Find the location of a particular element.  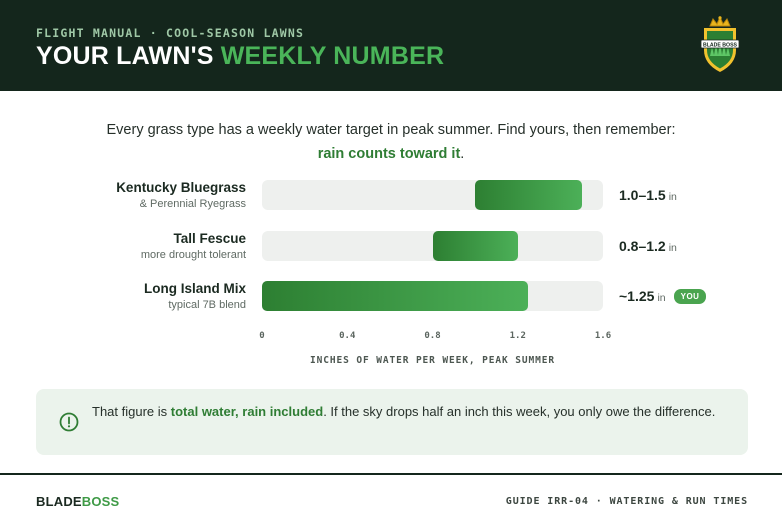

x-tick-label: 0.4 is located at coordinates (347, 336).